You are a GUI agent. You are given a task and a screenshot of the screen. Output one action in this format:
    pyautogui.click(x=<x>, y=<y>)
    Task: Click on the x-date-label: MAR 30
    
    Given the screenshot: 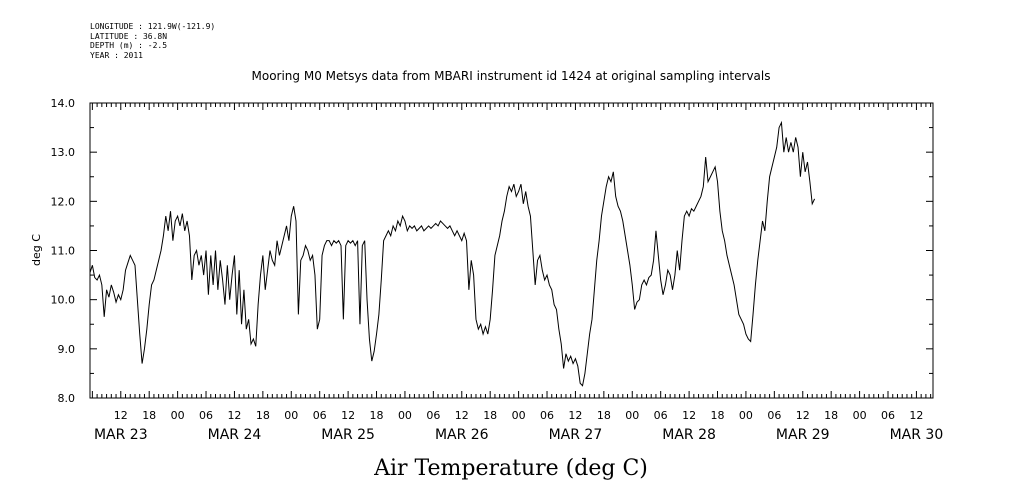 What is the action you would take?
    pyautogui.click(x=917, y=435)
    